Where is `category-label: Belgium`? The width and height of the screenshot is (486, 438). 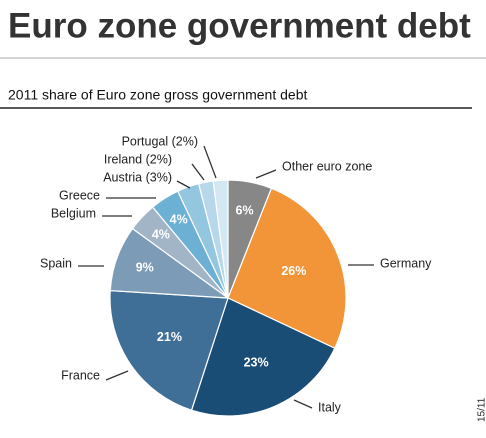
category-label: Belgium is located at coordinates (73, 213).